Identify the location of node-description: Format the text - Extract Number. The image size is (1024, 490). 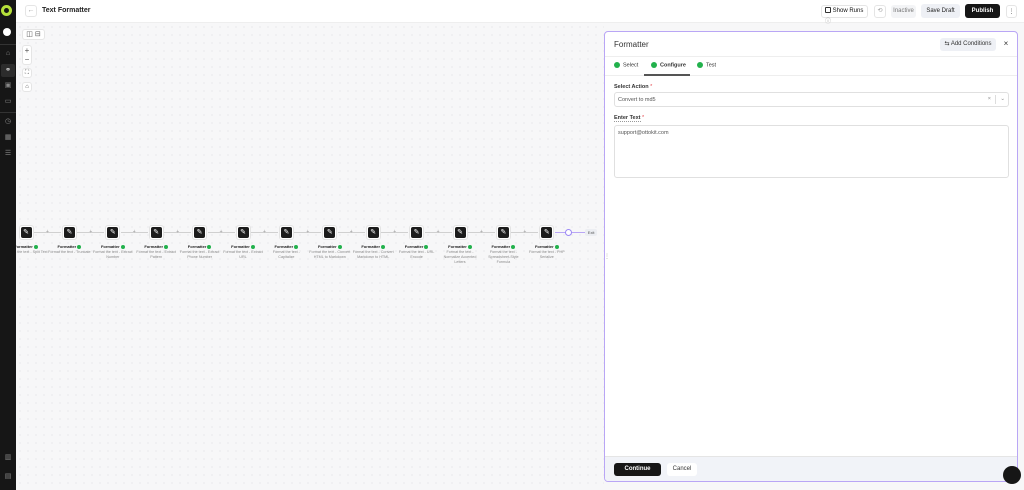
(113, 254).